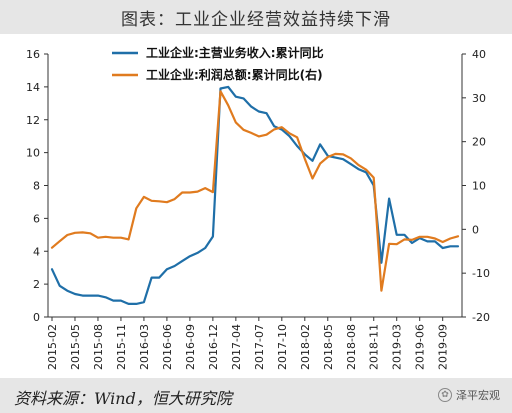  I want to click on left-tick-label: 10, so click(33, 153).